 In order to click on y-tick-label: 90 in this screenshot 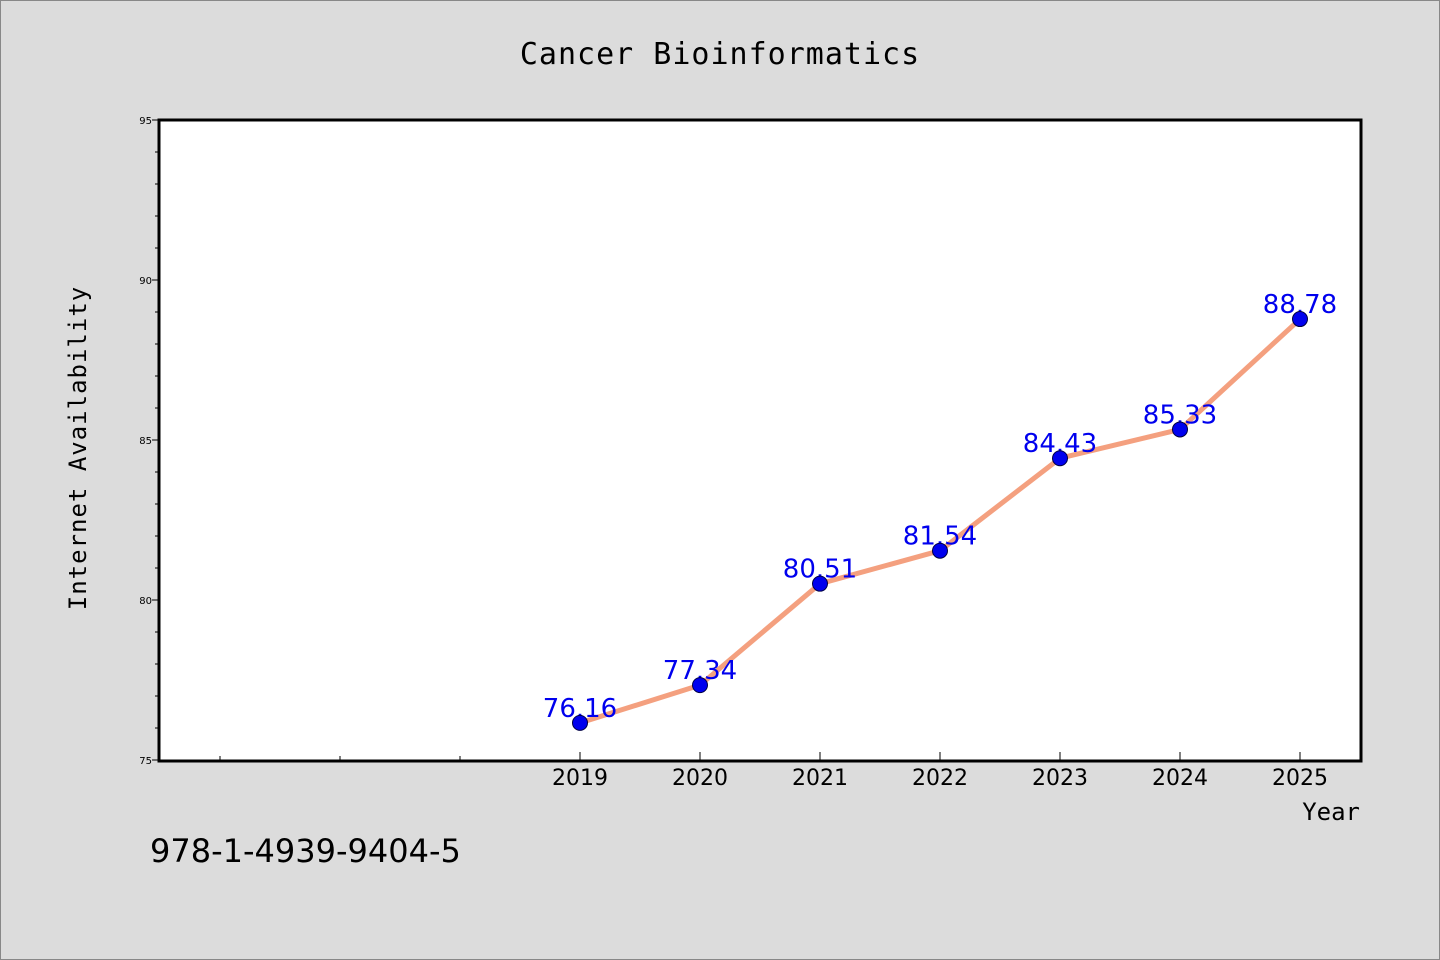, I will do `click(145, 281)`.